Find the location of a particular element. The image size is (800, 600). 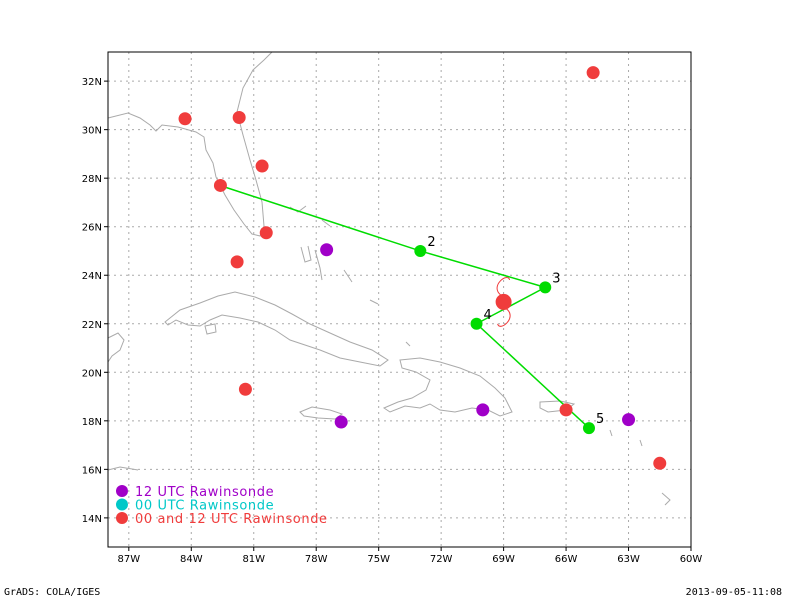

y-tick-label: 30N is located at coordinates (92, 131).